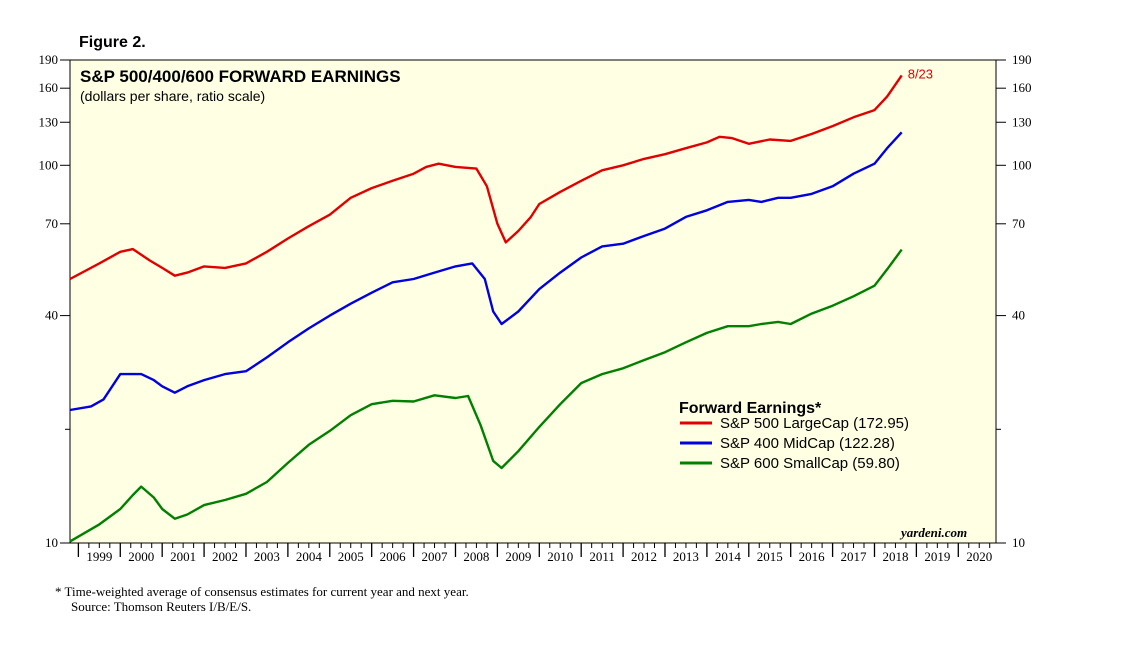 The height and width of the screenshot is (647, 1138). I want to click on y-tick-label-right: 190, so click(1022, 59).